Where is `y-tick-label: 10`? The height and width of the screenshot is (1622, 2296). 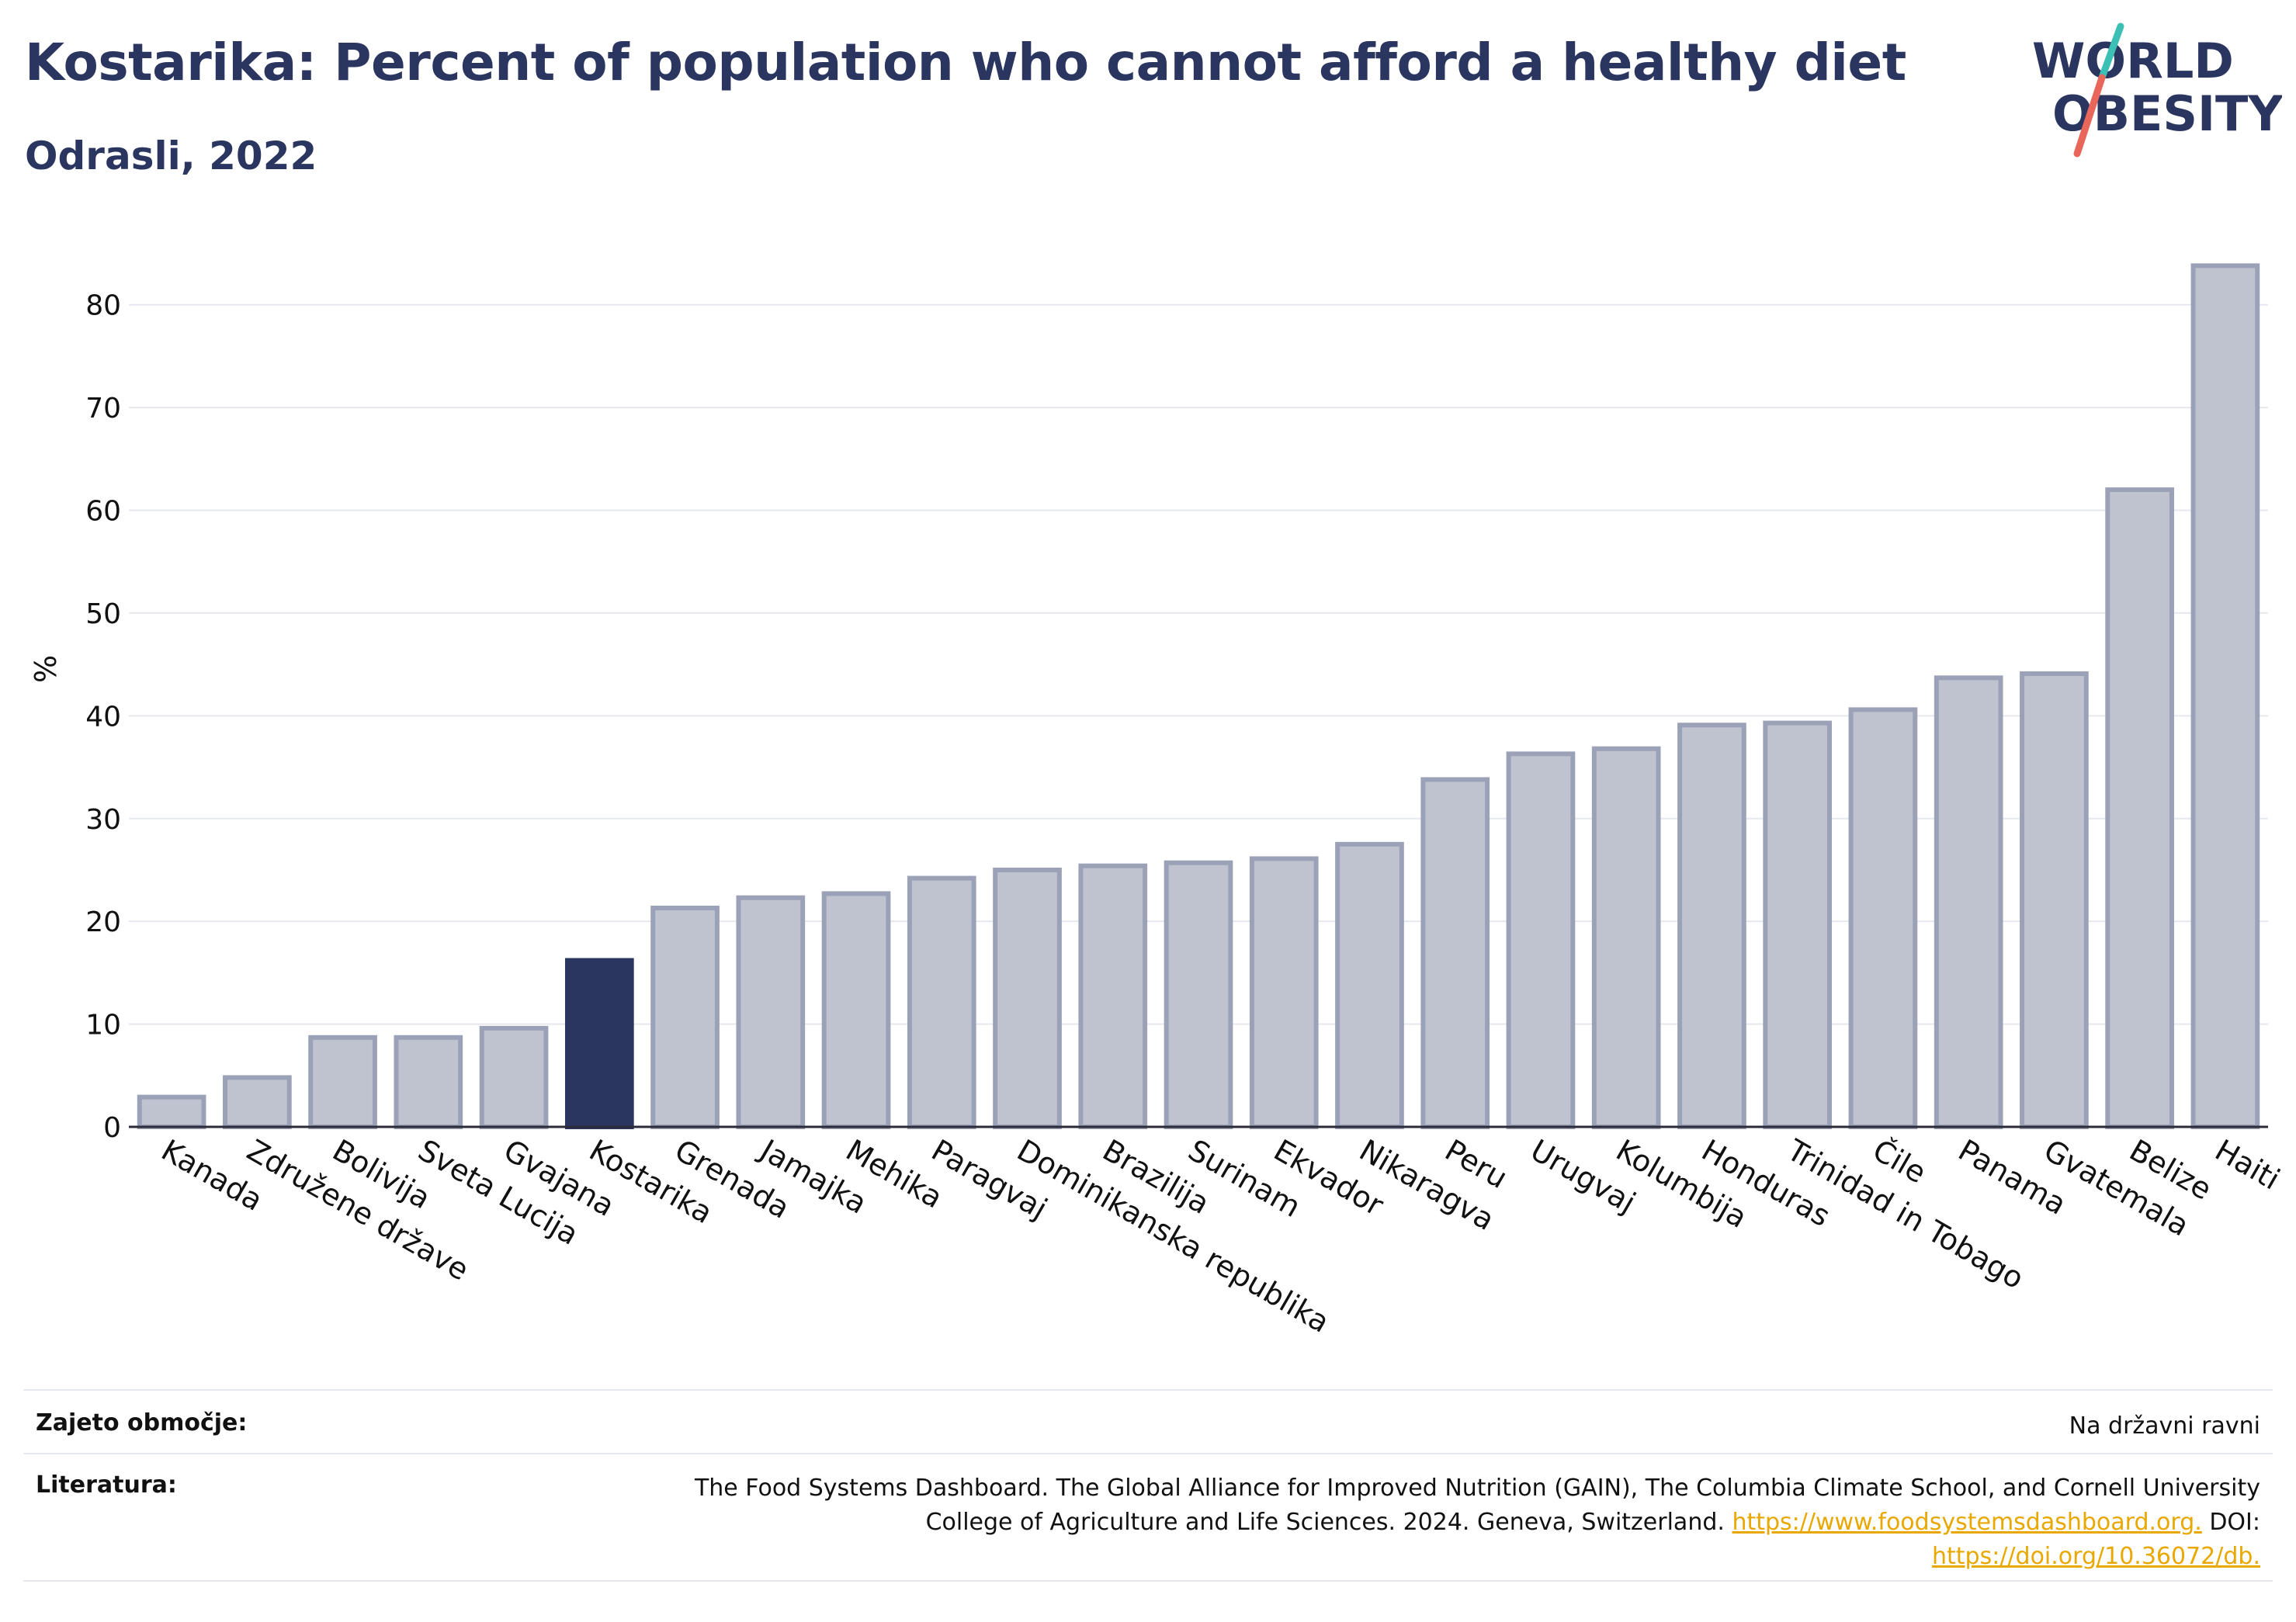
y-tick-label: 10 is located at coordinates (103, 1025).